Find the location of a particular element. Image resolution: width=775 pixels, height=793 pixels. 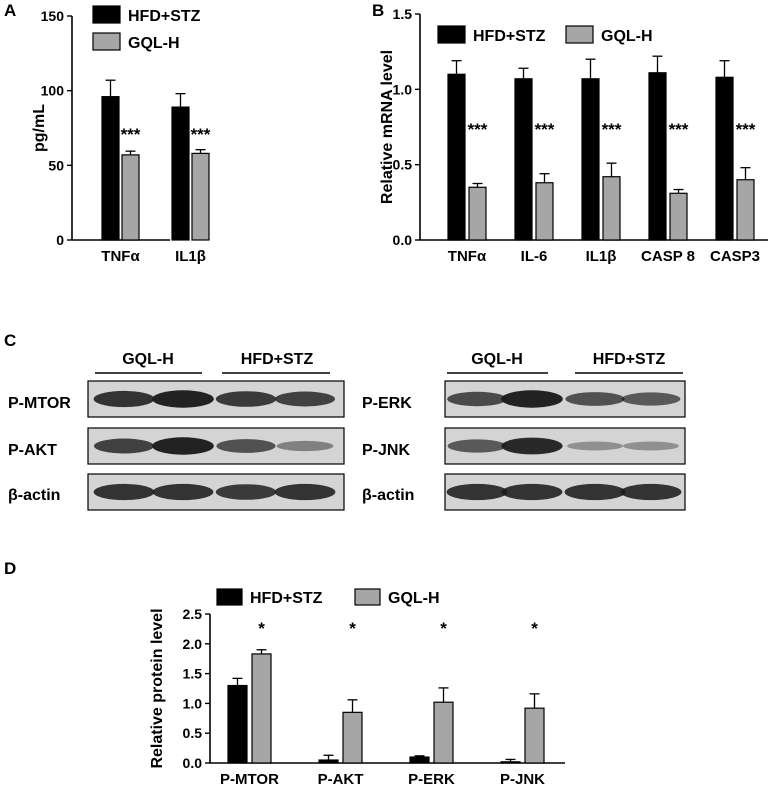

chart-b-x-tick-label: TNFα is located at coordinates (467, 256).